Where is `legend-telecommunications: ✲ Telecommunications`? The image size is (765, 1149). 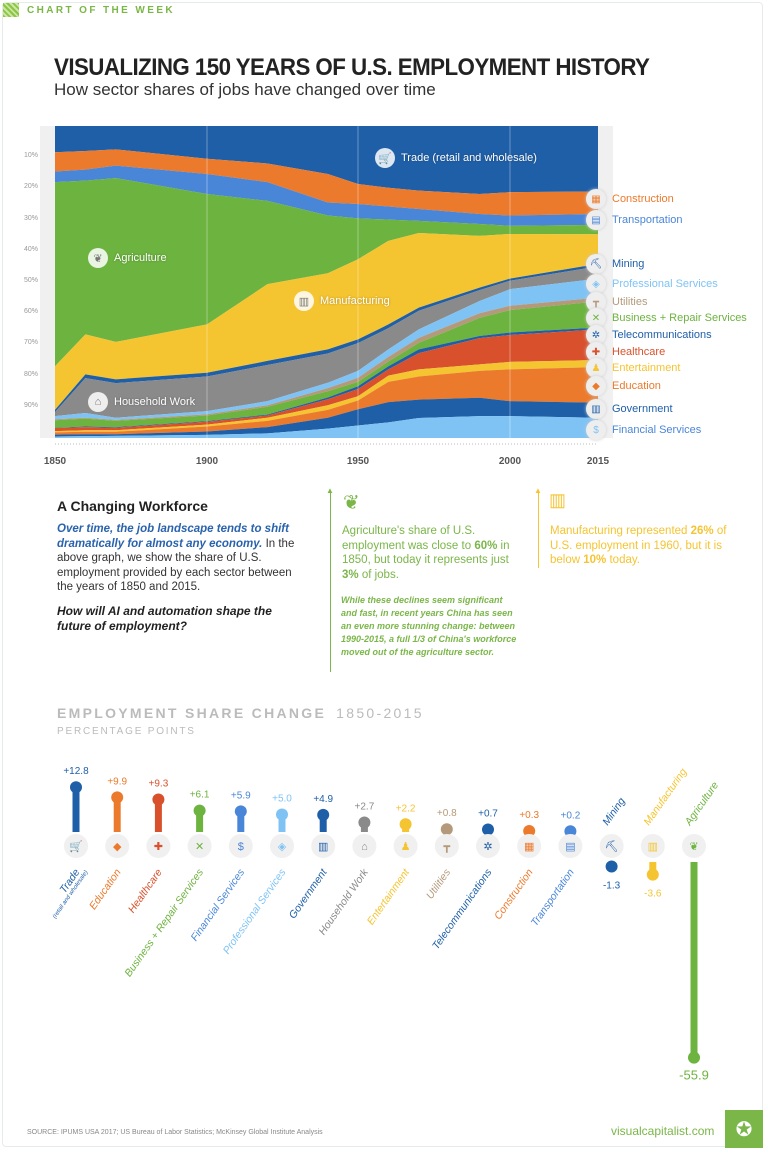 legend-telecommunications: ✲ Telecommunications is located at coordinates (649, 335).